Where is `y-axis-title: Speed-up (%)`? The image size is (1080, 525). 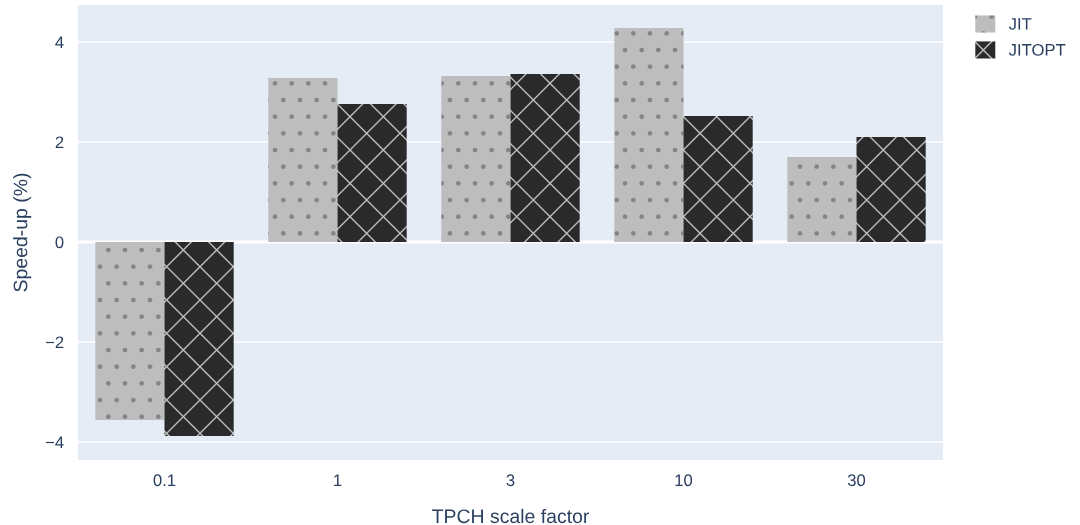
y-axis-title: Speed-up (%) is located at coordinates (22, 232).